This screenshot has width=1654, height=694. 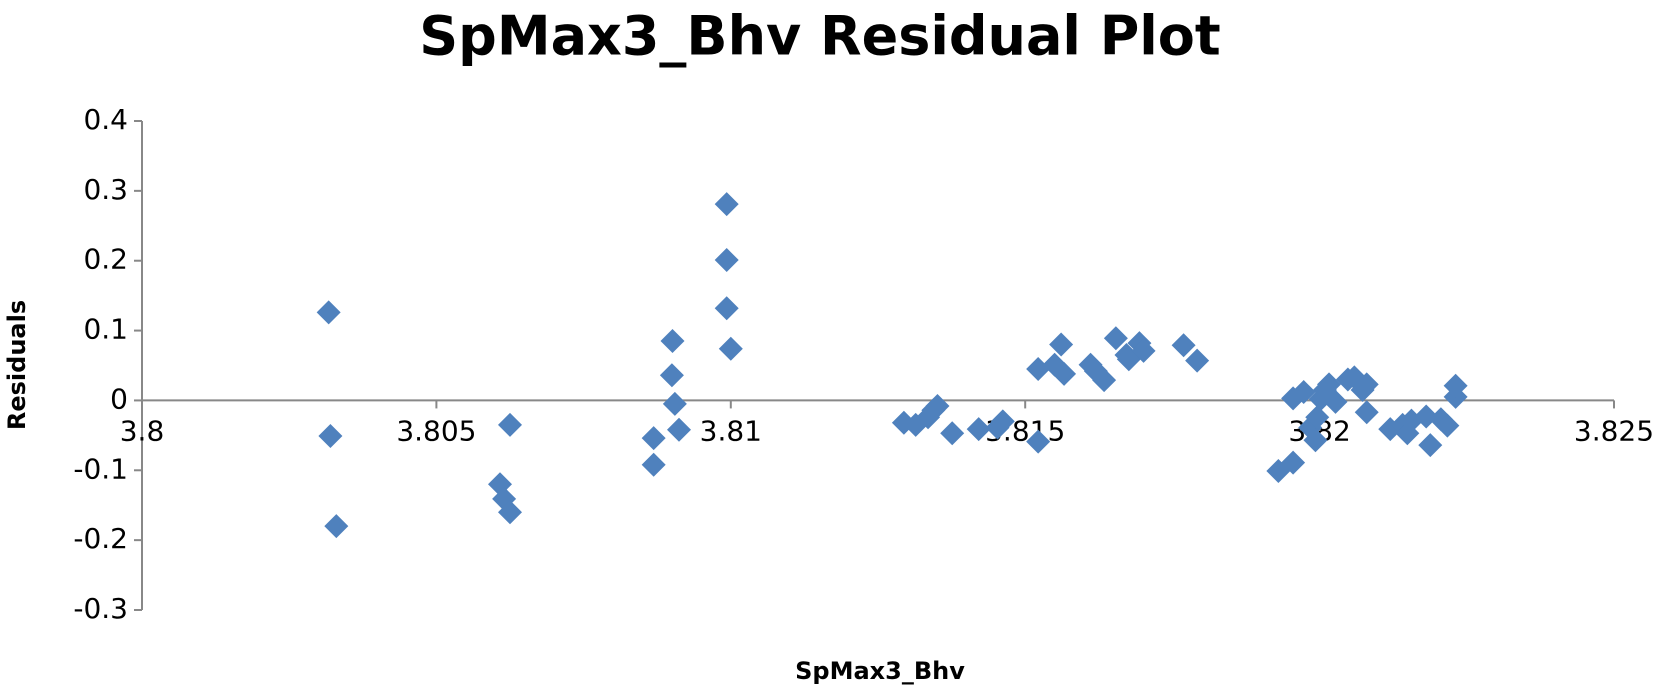 What do you see at coordinates (1614, 430) in the screenshot?
I see `x-tick-label: 3.825` at bounding box center [1614, 430].